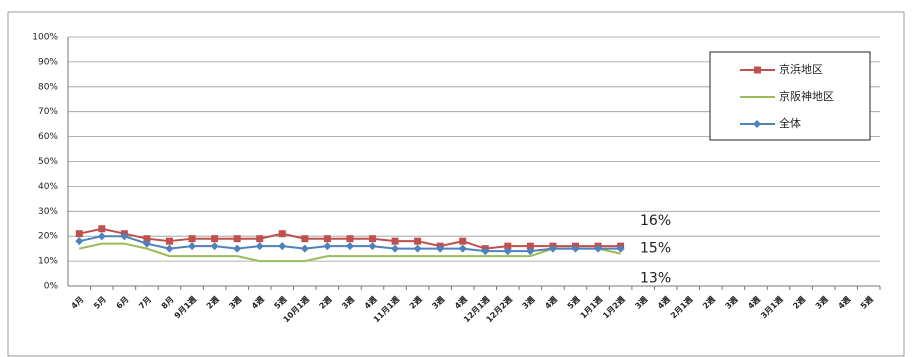 The width and height of the screenshot is (913, 357). I want to click on series-line, so click(350, 252).